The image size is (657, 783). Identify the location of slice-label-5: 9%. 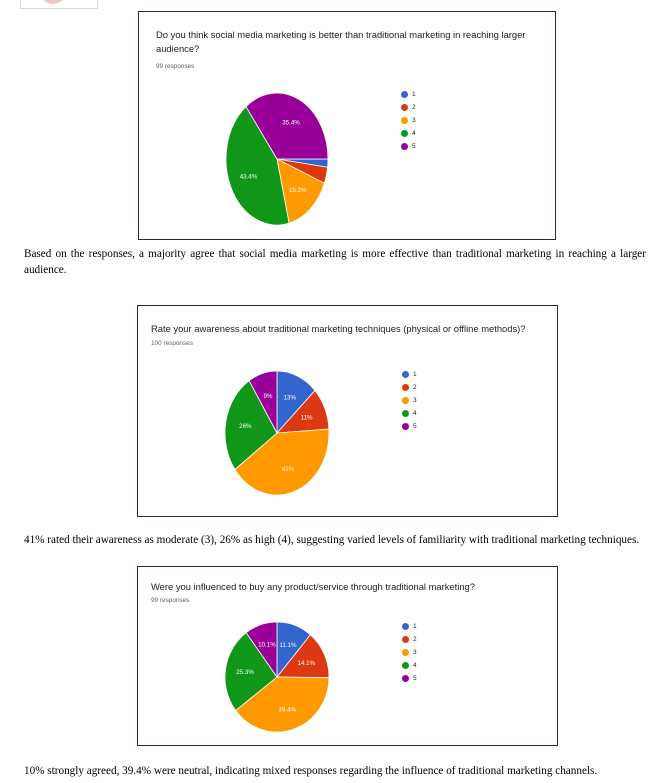
(268, 396).